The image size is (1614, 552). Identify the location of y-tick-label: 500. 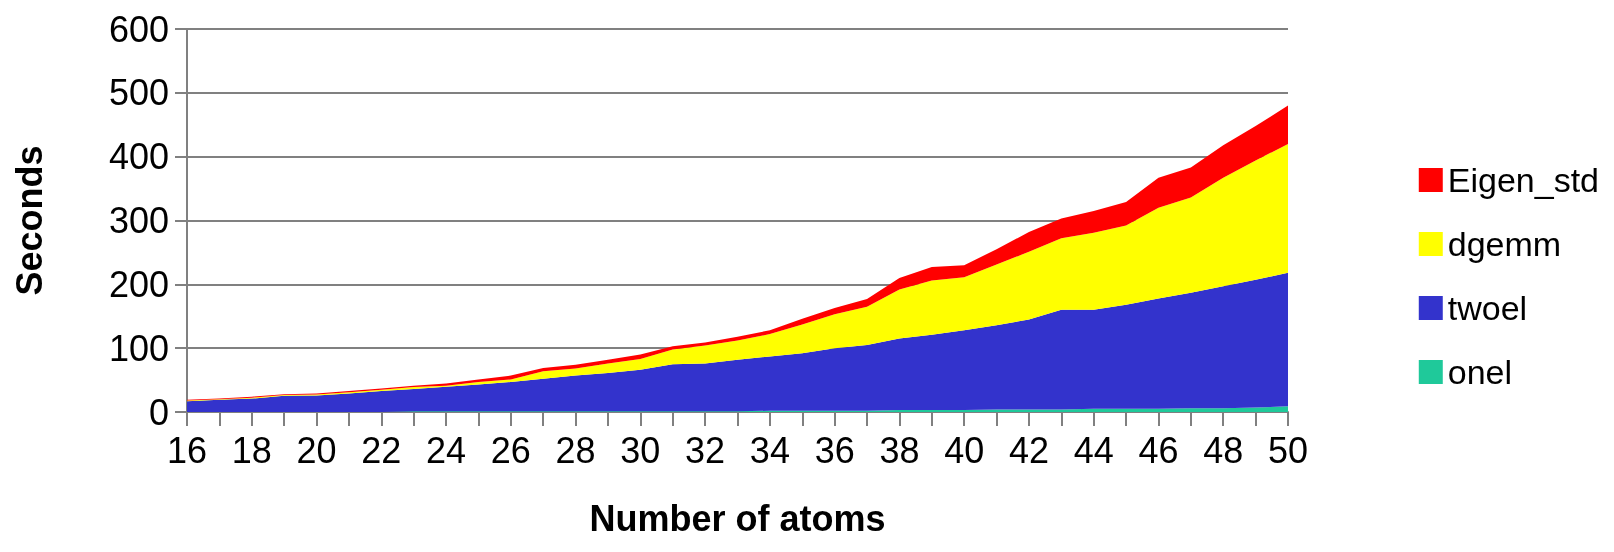
(138, 93).